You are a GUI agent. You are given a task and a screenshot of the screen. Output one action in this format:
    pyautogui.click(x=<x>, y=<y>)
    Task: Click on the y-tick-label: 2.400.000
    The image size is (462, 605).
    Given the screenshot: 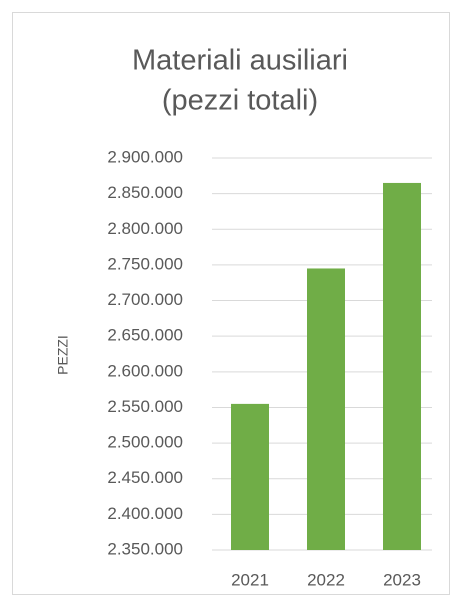 What is the action you would take?
    pyautogui.click(x=145, y=513)
    